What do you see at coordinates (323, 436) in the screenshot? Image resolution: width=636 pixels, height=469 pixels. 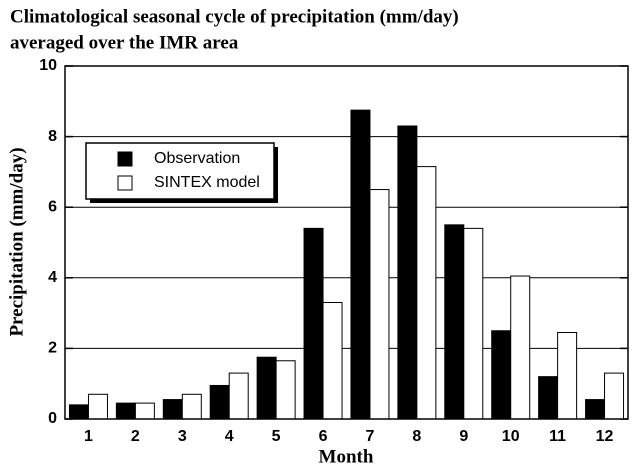 I see `x-tick-label: 6` at bounding box center [323, 436].